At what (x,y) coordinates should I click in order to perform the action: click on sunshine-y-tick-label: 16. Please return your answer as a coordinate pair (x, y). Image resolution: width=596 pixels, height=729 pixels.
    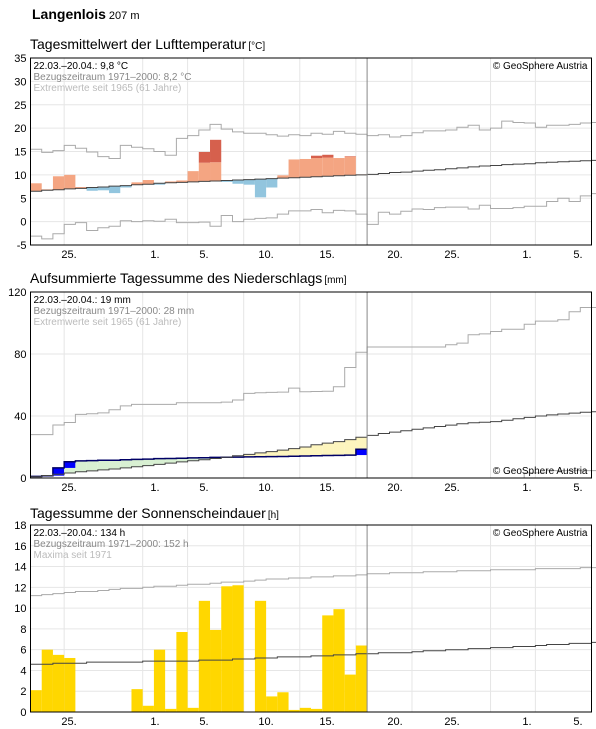
    Looking at the image, I should click on (20, 547).